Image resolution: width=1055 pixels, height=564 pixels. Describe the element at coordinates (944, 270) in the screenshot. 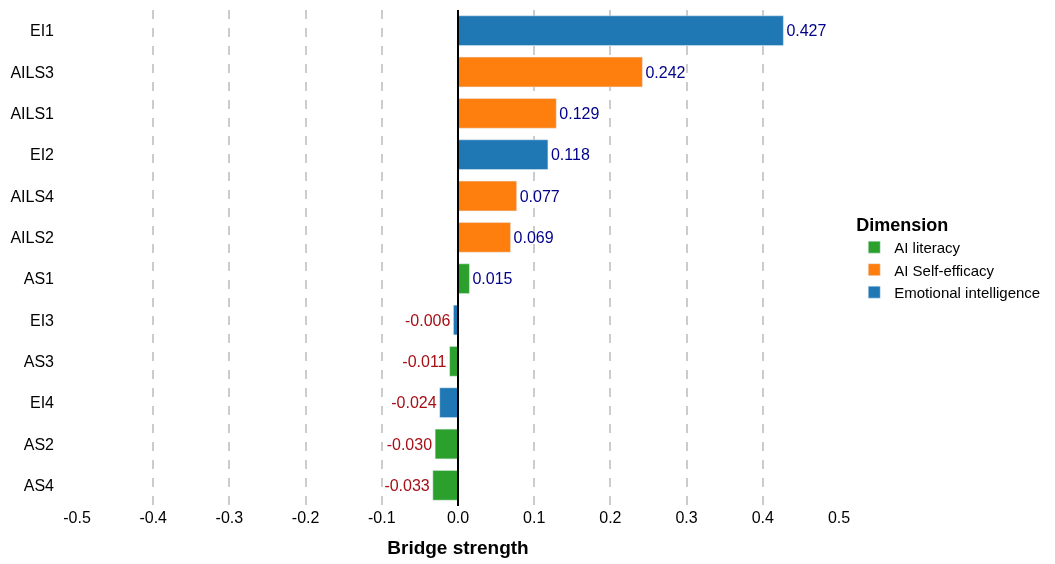

I see `legend-label: AI Self-efficacy` at that location.